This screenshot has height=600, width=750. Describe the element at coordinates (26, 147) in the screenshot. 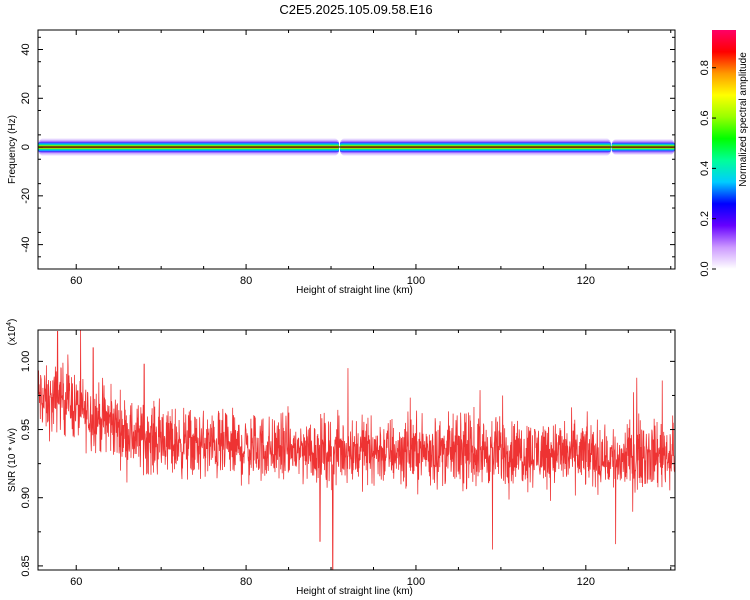

I see `spectrogram-y-tick-label: 0` at that location.